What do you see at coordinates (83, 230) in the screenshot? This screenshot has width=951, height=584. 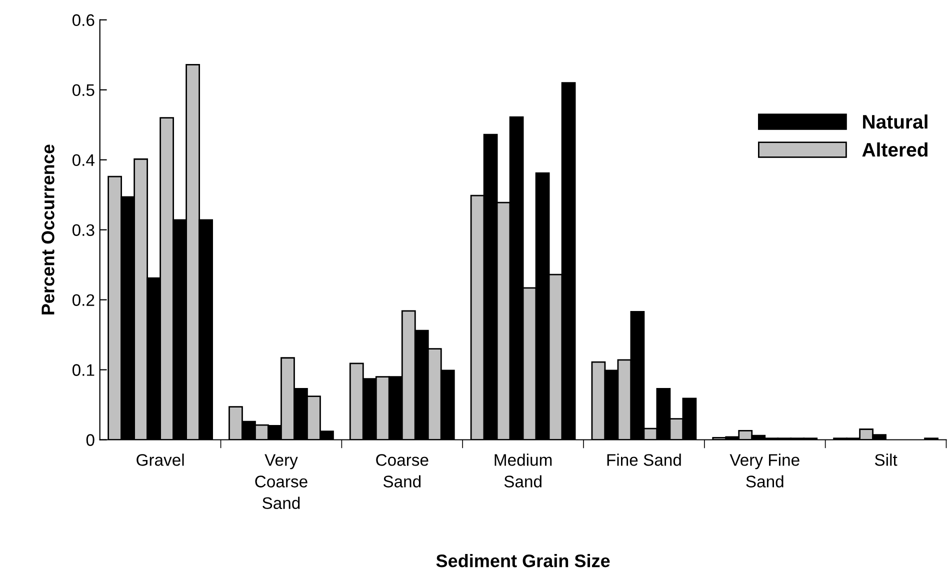 I see `y-tick-label: 0.3` at bounding box center [83, 230].